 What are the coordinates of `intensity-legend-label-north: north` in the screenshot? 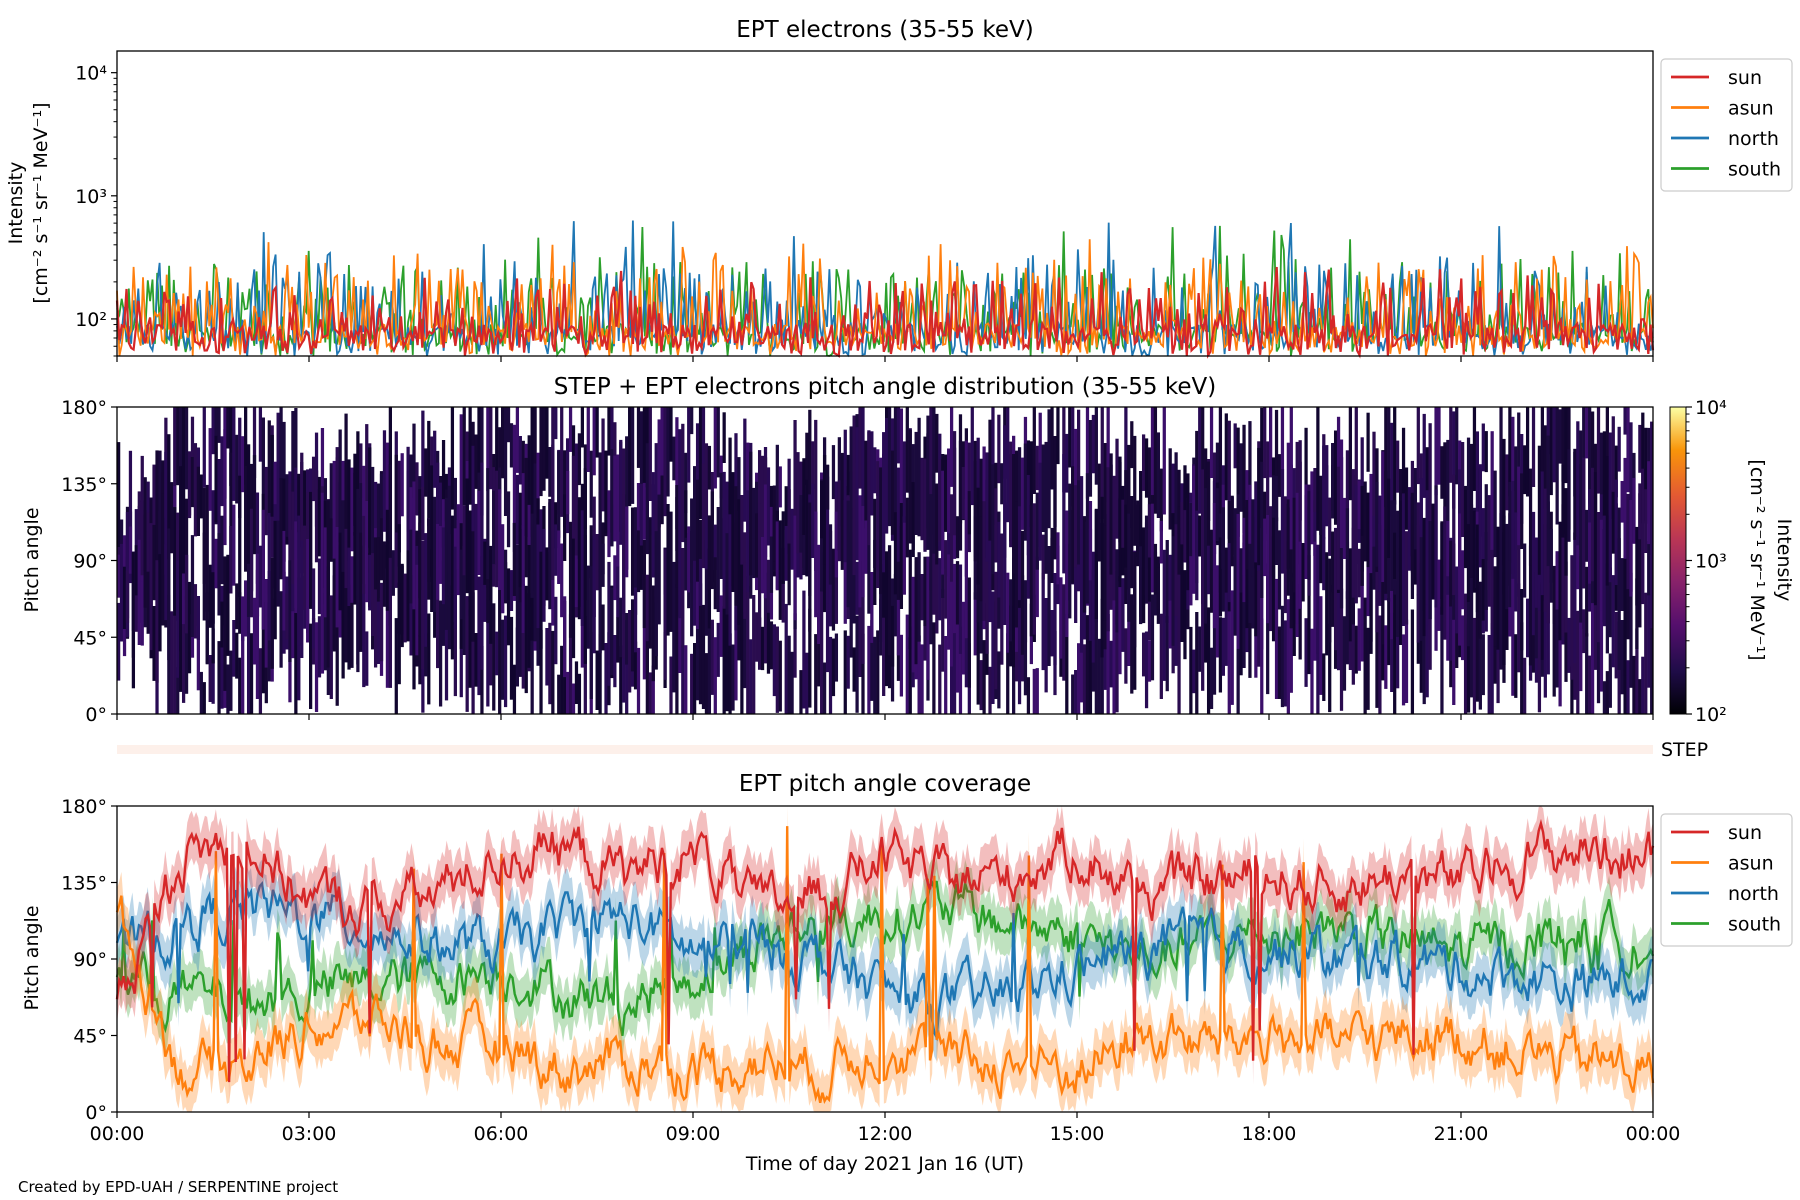 It's located at (1753, 139).